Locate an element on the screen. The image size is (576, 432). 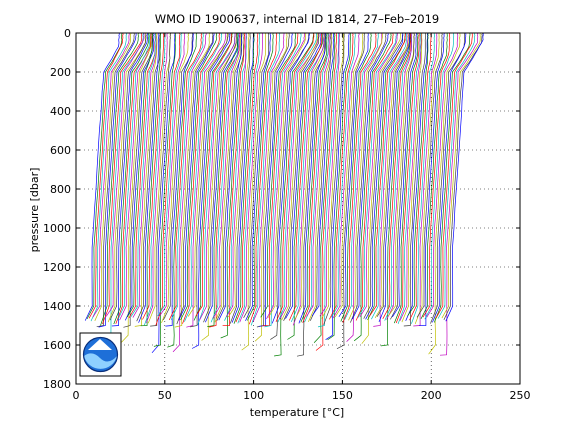
x-tick-label: 200 is located at coordinates (431, 395).